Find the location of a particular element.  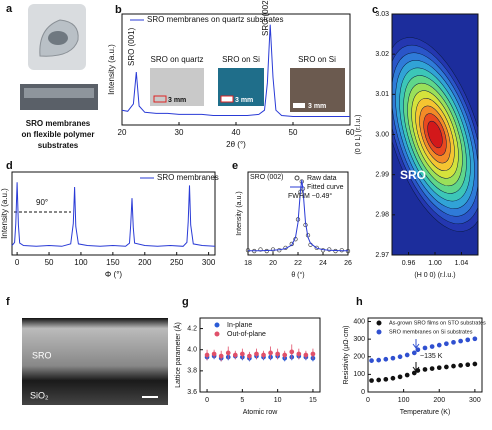

y-tick-label: 100 is located at coordinates (359, 374).